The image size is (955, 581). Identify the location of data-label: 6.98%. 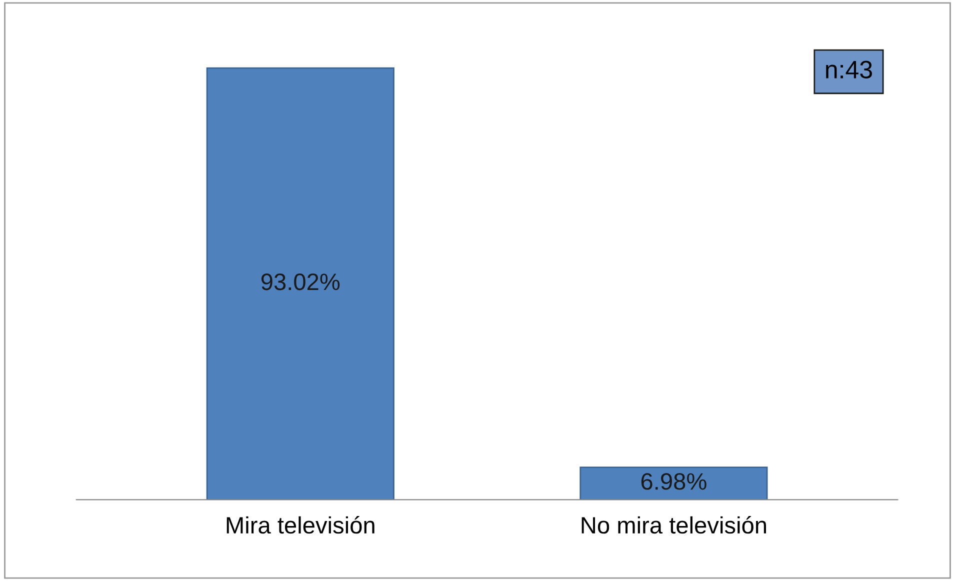
(673, 481).